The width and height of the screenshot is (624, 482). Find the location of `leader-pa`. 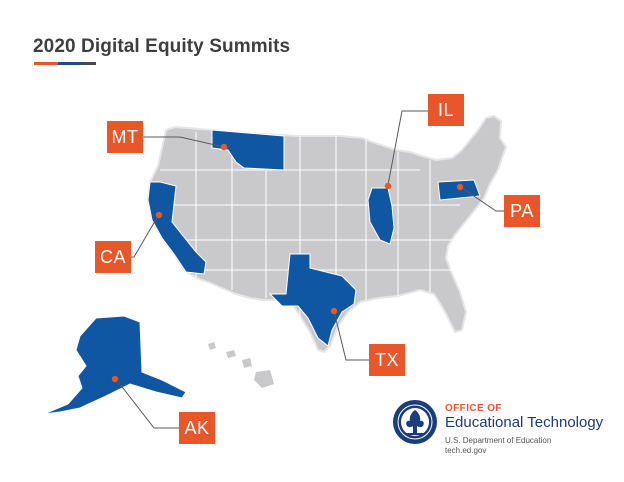

leader-pa is located at coordinates (482, 199).